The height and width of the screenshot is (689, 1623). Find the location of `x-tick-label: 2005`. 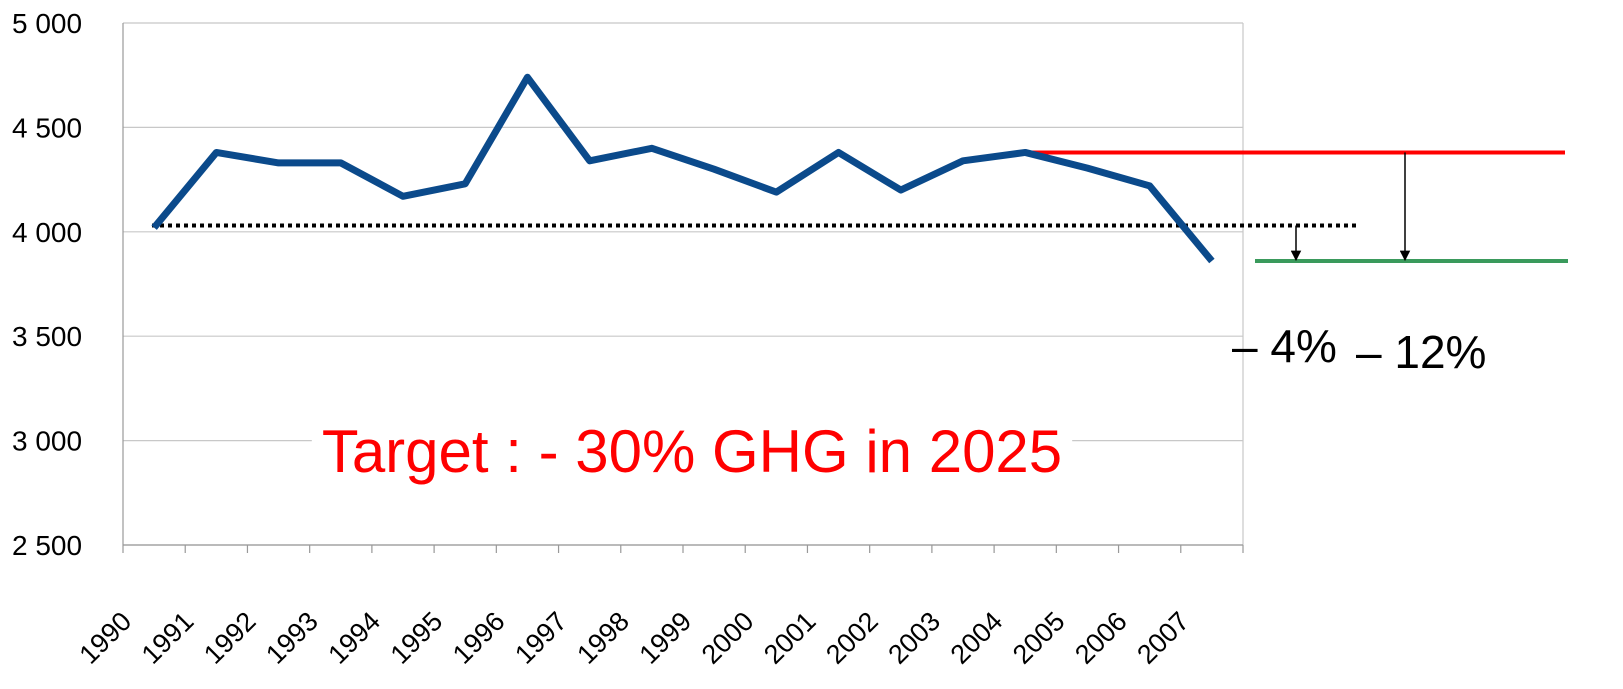

x-tick-label: 2005 is located at coordinates (1039, 638).